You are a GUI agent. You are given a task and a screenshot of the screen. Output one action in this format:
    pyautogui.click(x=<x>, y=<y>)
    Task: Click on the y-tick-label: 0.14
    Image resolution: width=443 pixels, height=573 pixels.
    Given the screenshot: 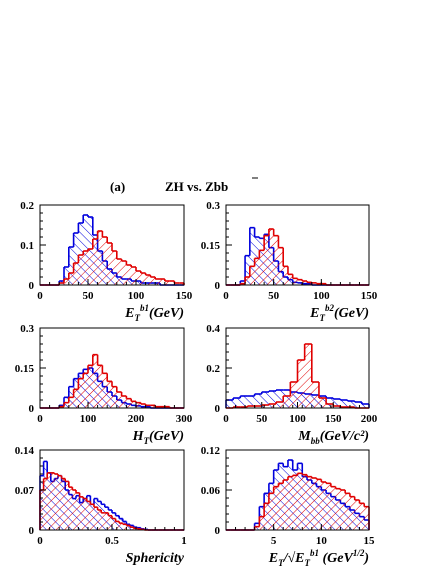 What is the action you would take?
    pyautogui.click(x=25, y=451)
    